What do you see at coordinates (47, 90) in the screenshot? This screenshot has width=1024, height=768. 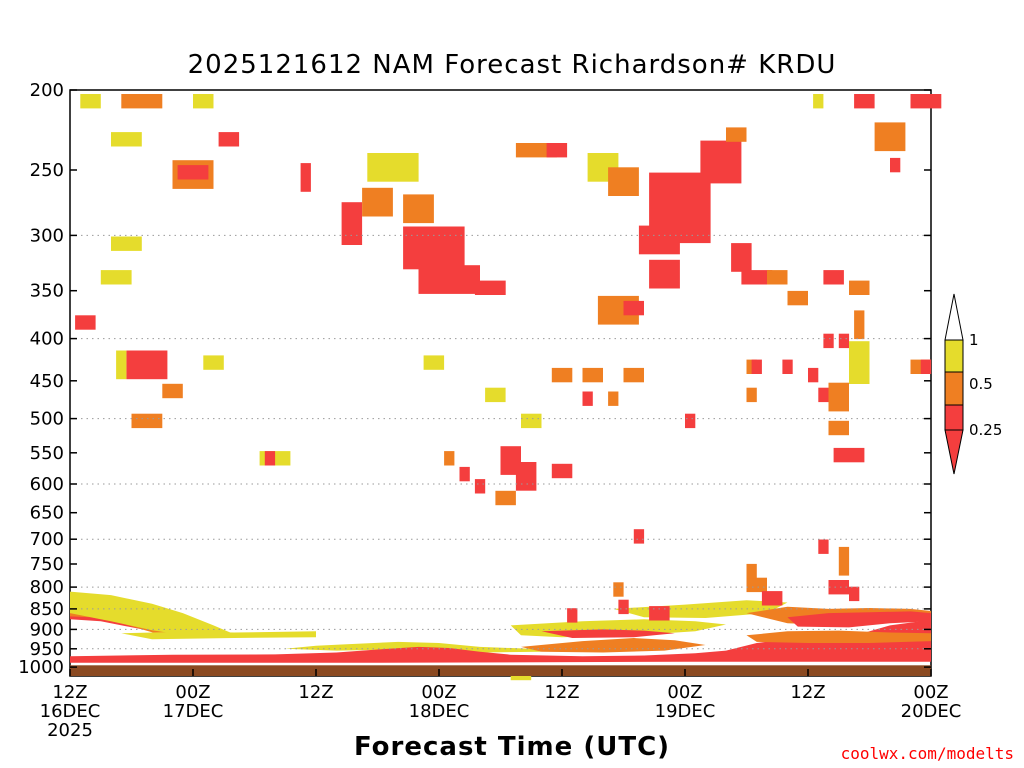 I see `y-tick-label-200: 200` at bounding box center [47, 90].